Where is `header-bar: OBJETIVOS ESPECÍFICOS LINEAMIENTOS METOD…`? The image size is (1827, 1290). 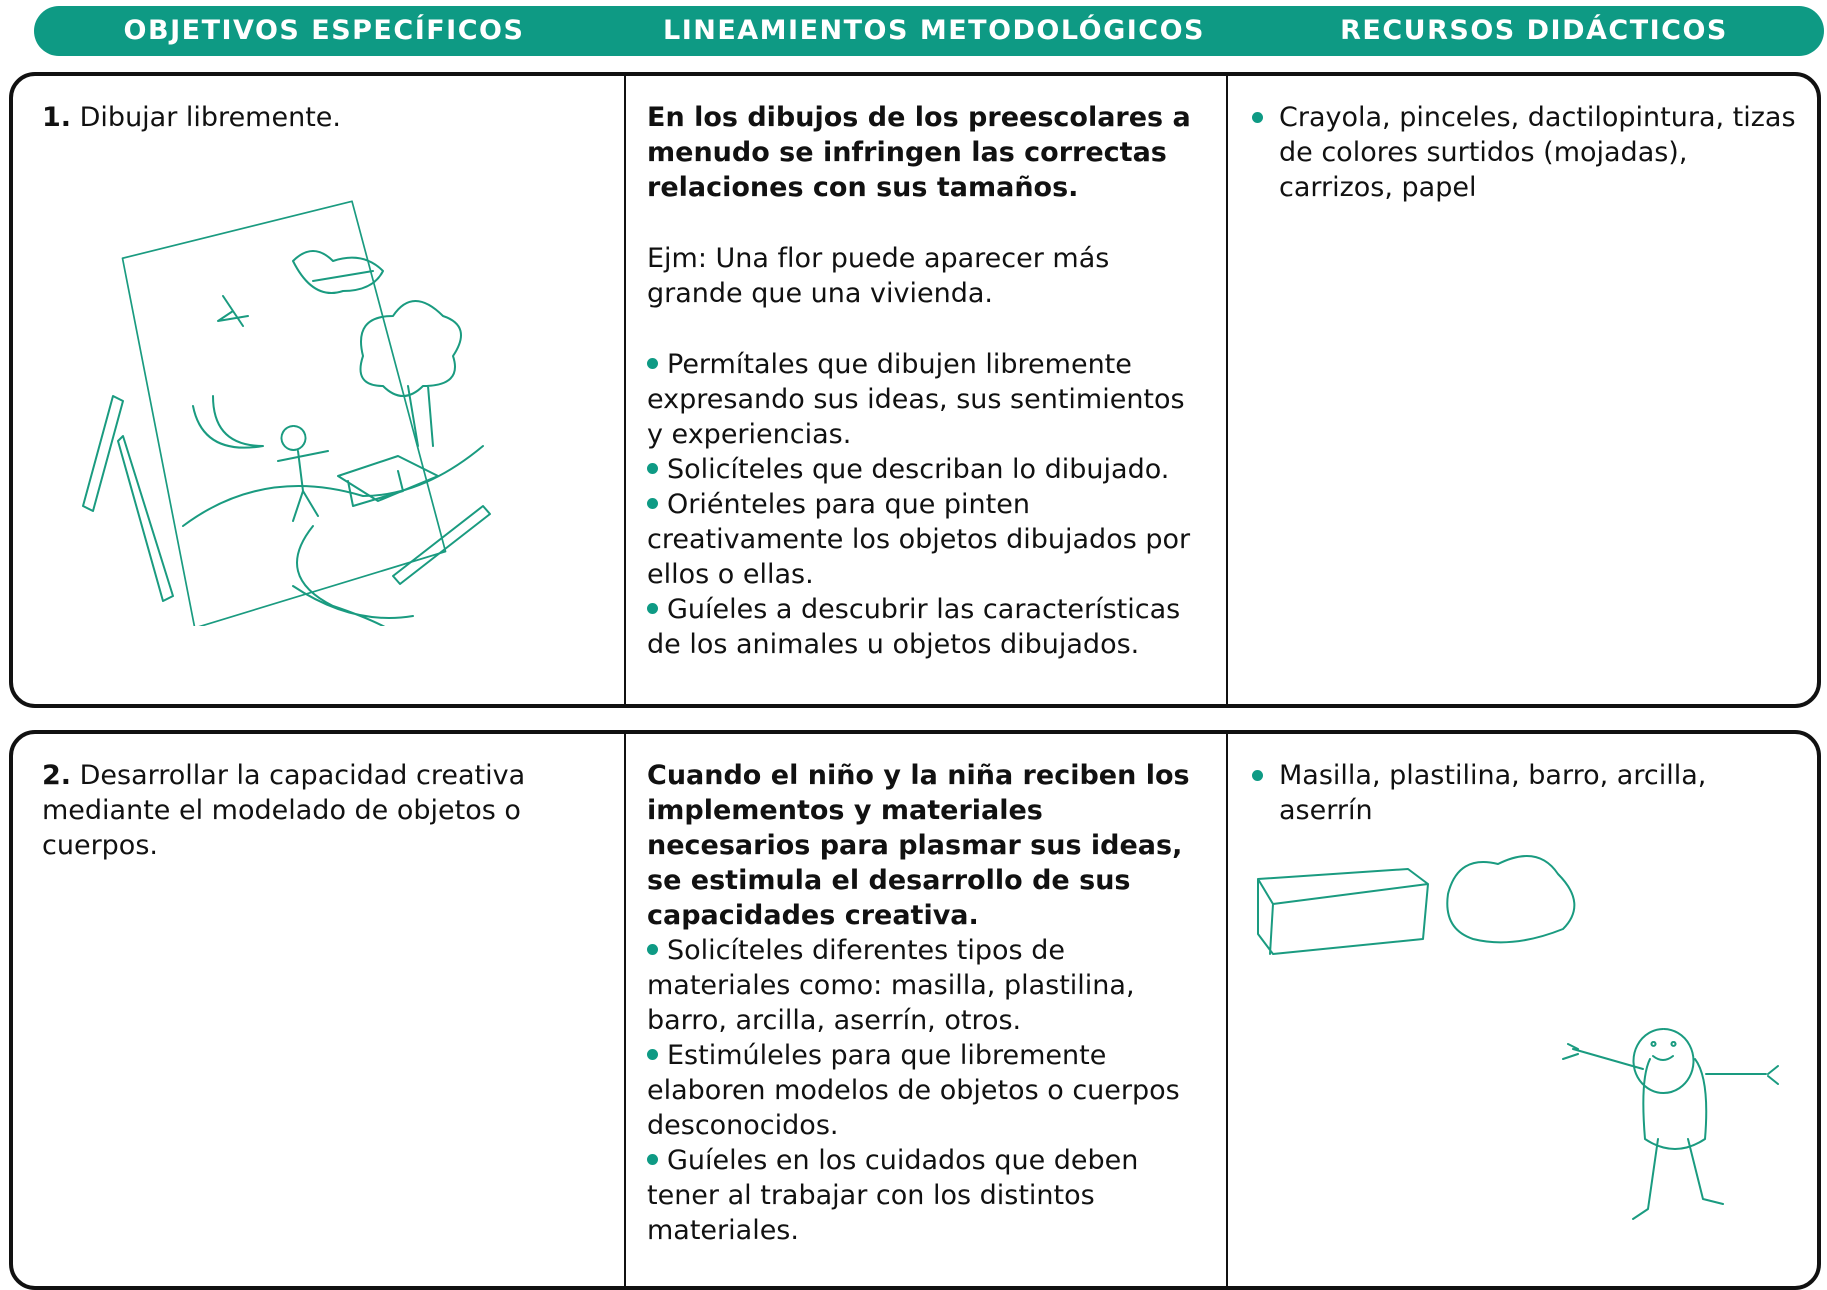
header-bar: OBJETIVOS ESPECÍFICOS LINEAMIENTOS METOD… is located at coordinates (929, 31).